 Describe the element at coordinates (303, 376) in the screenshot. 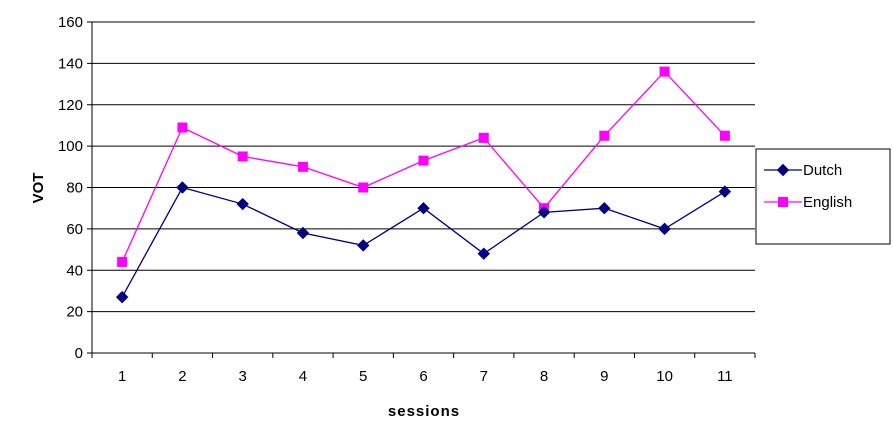

I see `x-tick-label: 4` at that location.